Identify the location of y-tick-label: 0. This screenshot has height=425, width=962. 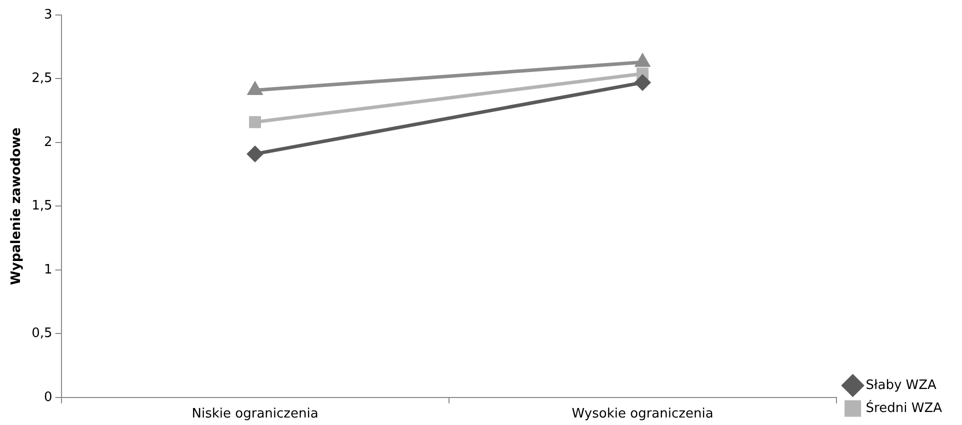
(48, 397).